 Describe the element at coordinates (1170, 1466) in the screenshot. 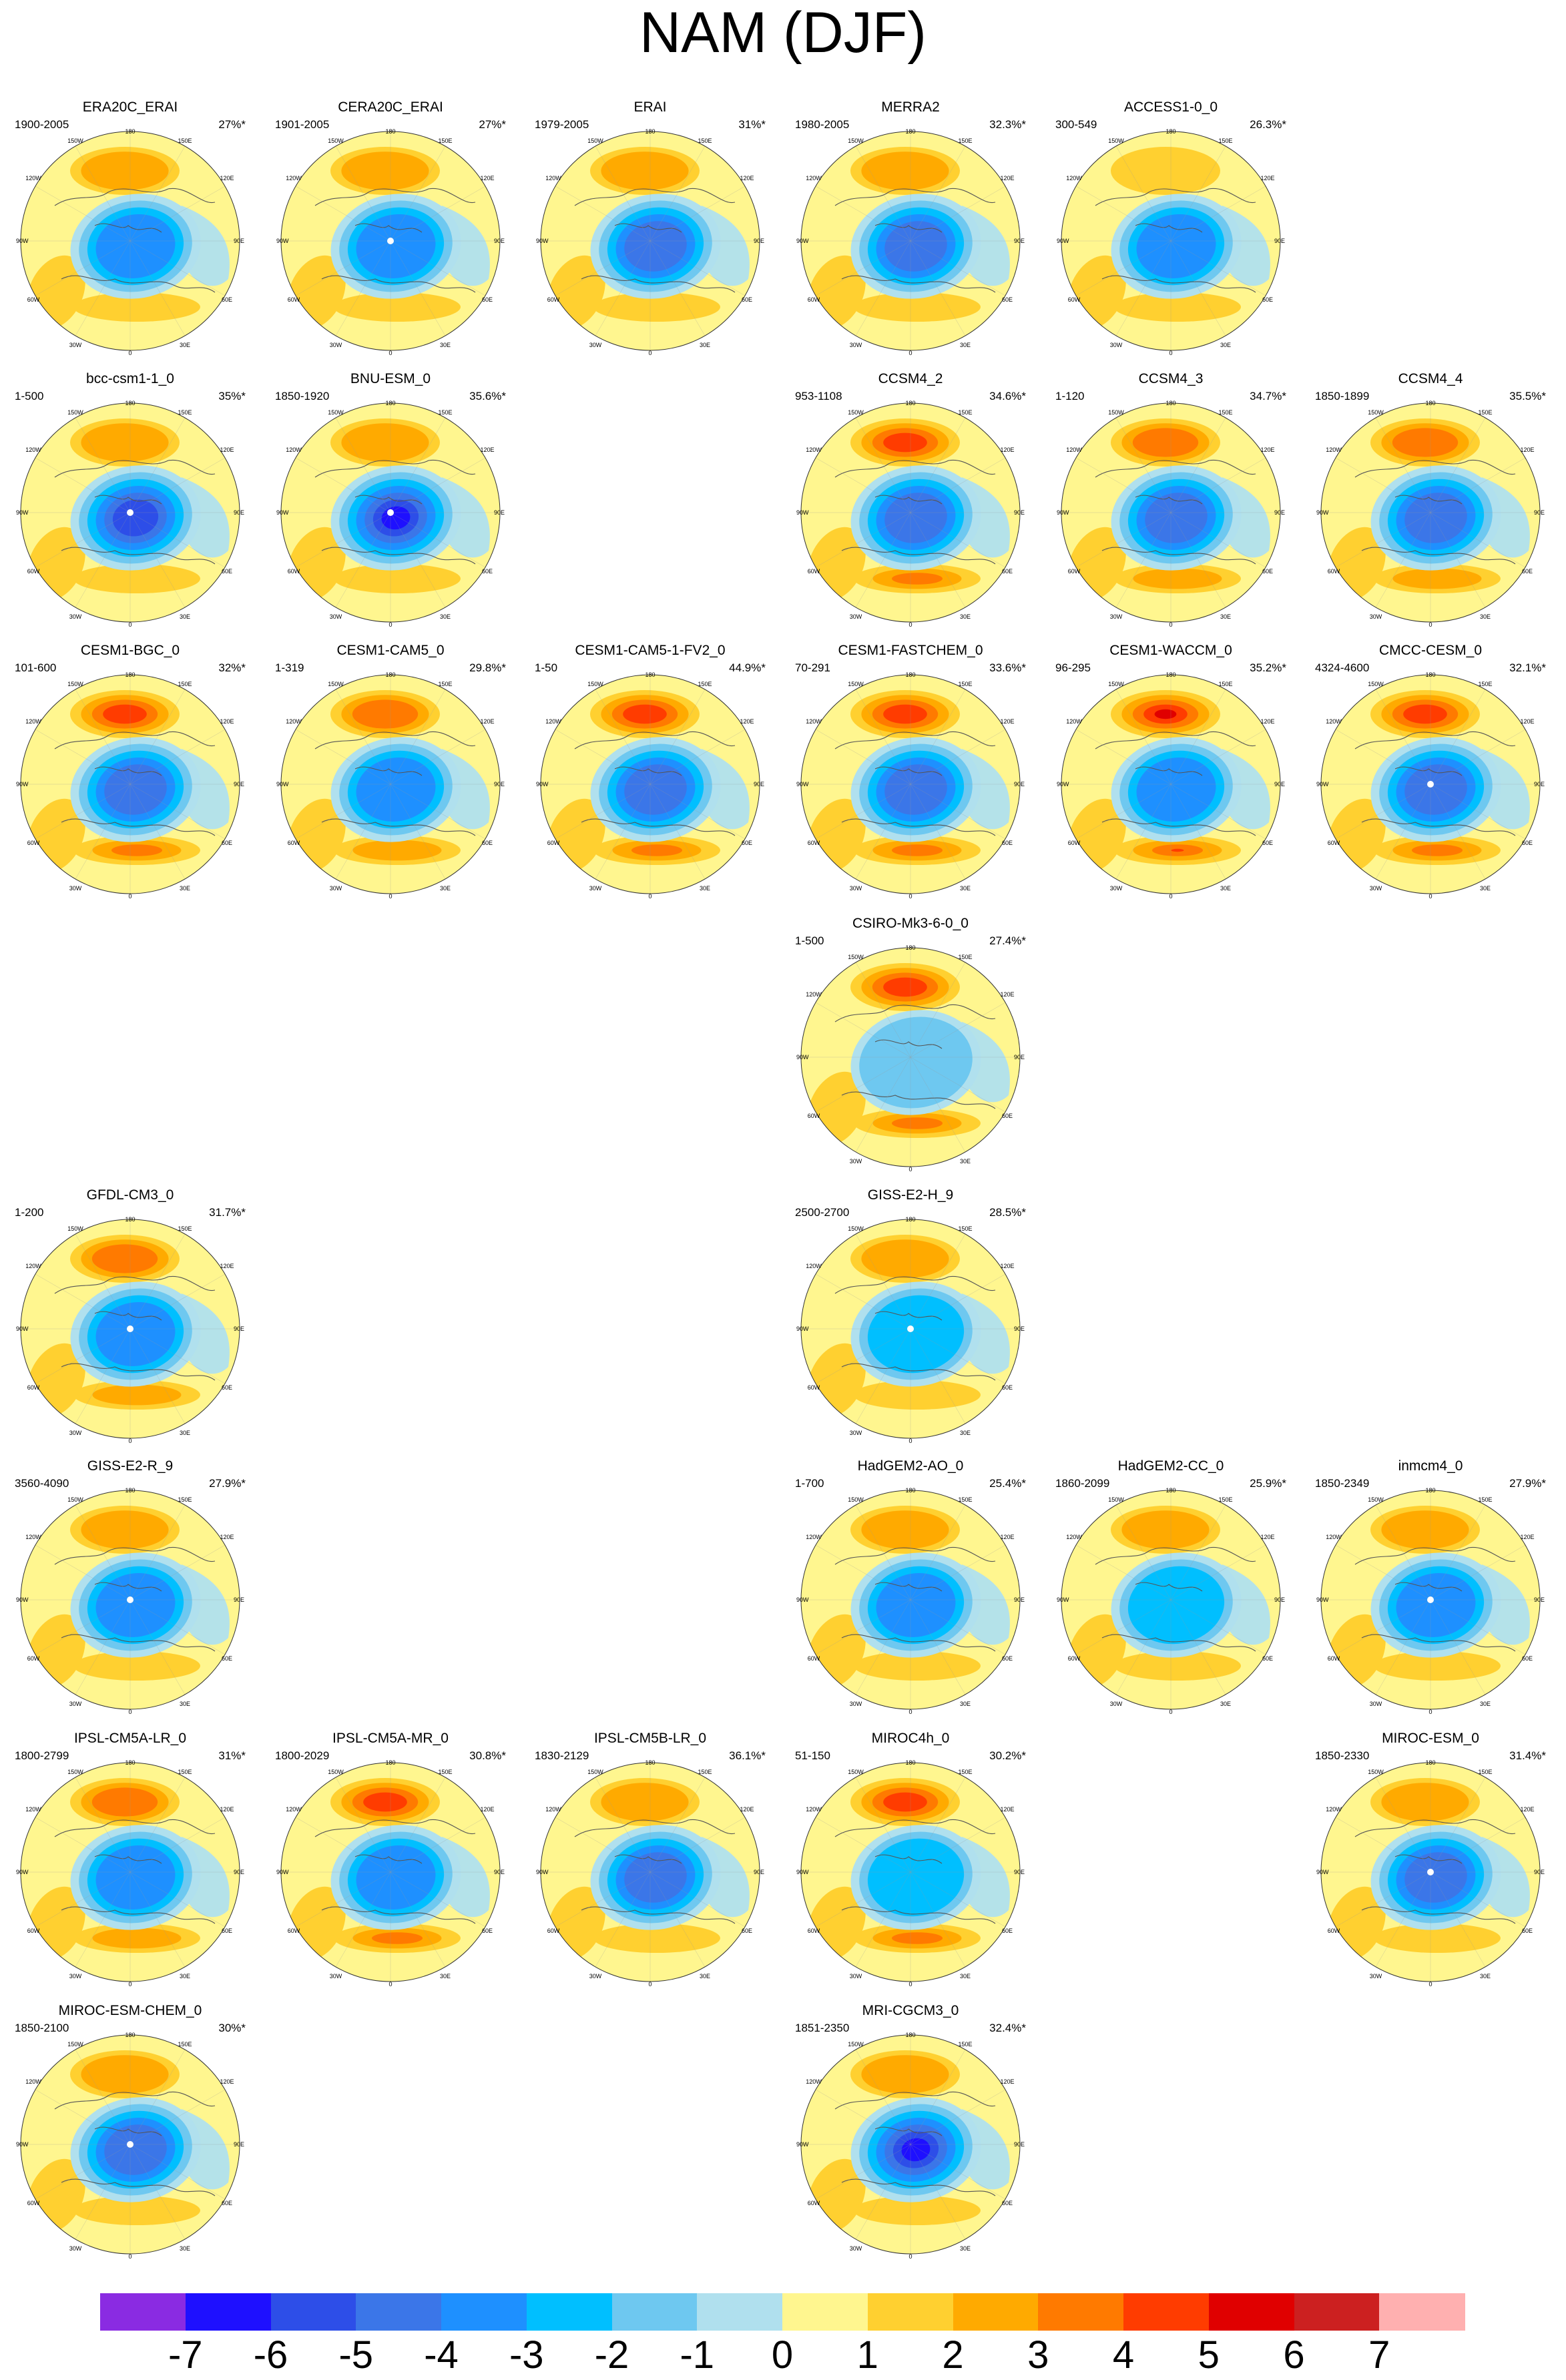

I see `panel-title: HadGEM2-CC_0` at that location.